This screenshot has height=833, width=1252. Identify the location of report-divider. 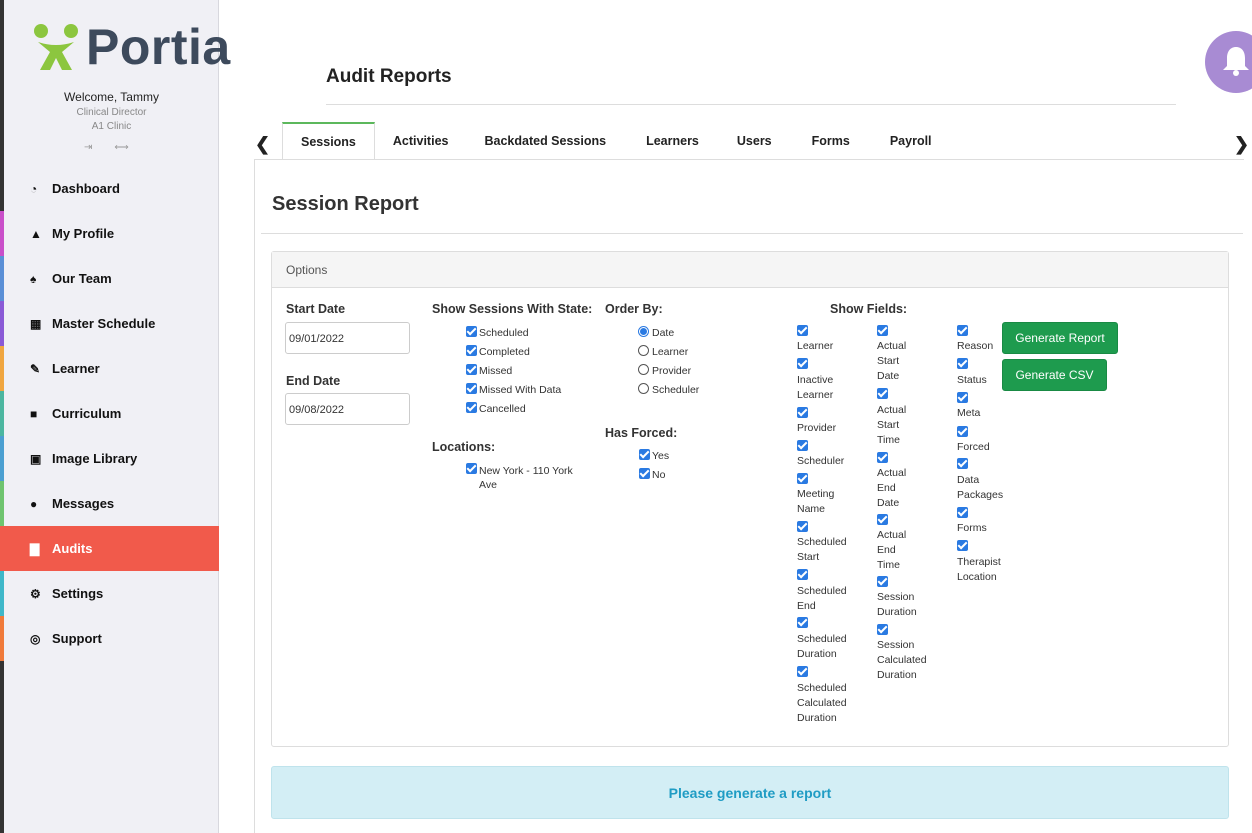
(752, 233).